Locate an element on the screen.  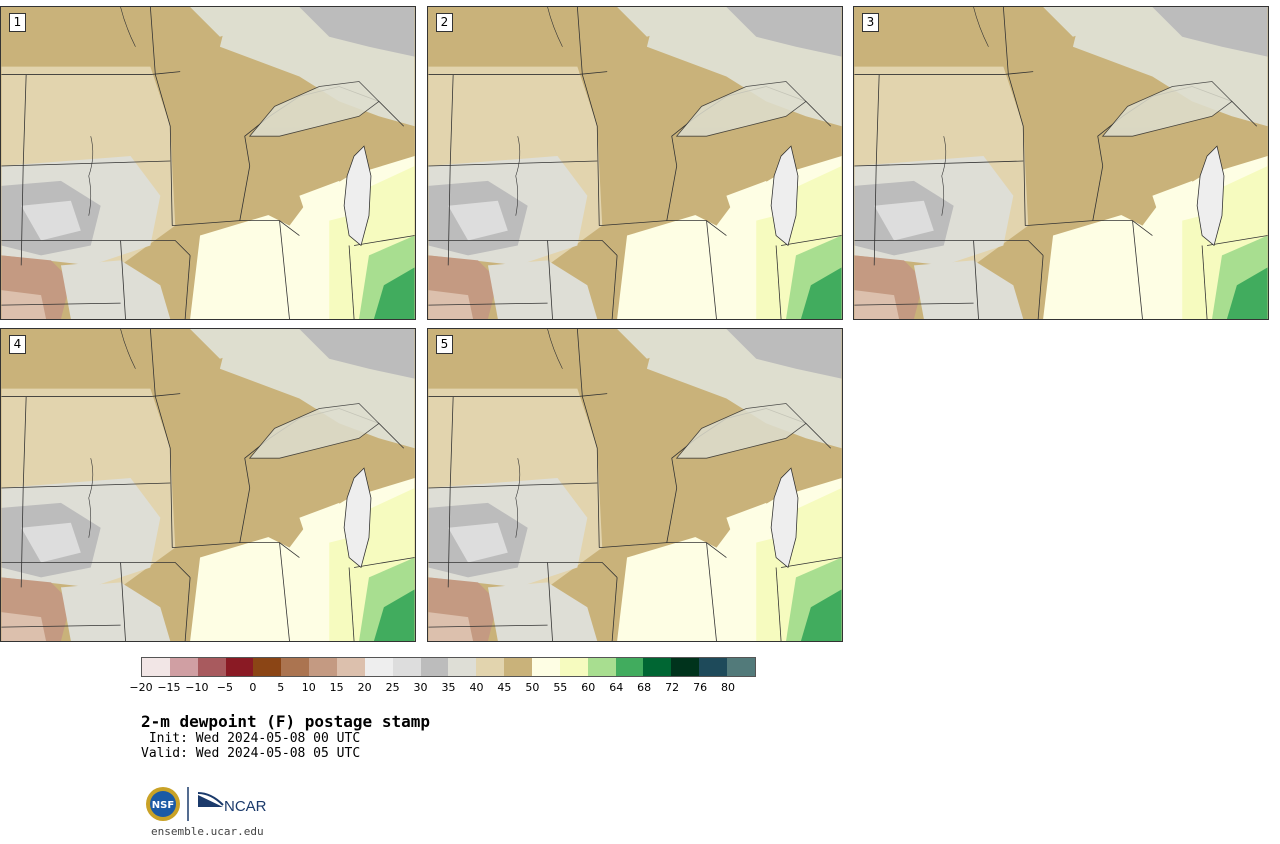
colorbar-tick-label: 10 is located at coordinates (308, 687).